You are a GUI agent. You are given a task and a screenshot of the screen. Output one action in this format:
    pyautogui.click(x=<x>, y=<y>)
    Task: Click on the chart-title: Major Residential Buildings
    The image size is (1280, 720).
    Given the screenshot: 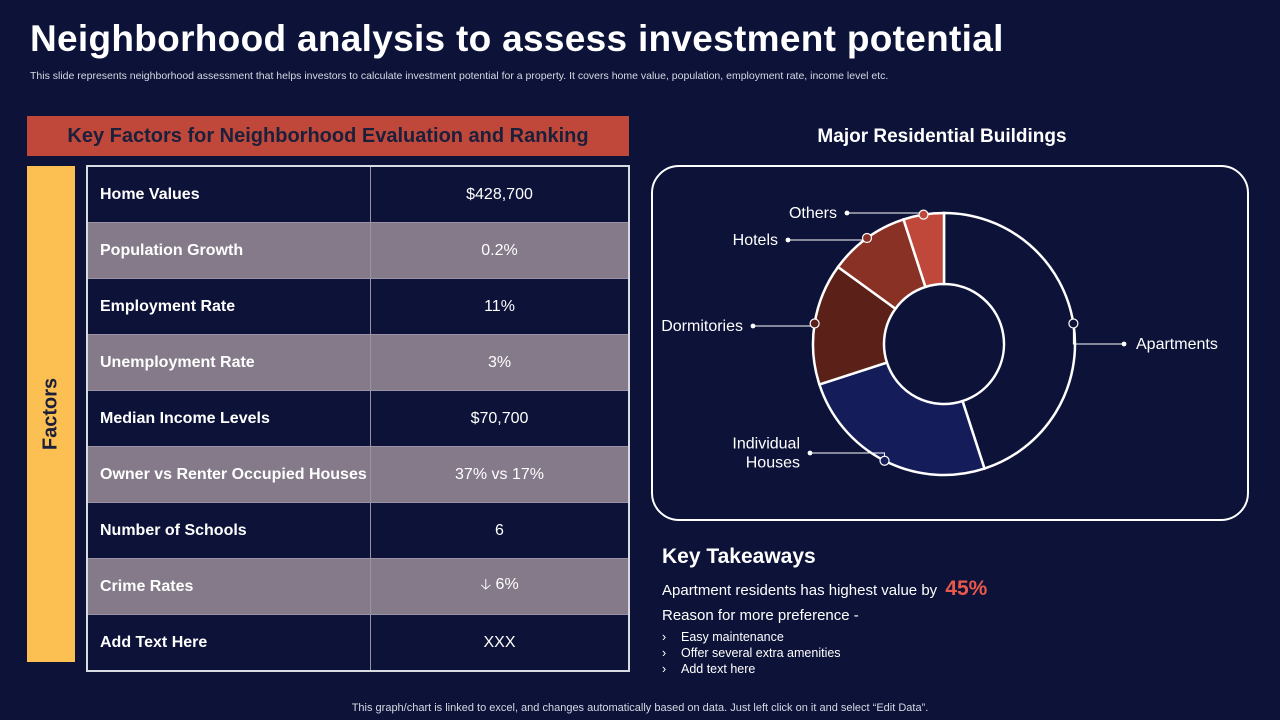 What is the action you would take?
    pyautogui.click(x=942, y=136)
    